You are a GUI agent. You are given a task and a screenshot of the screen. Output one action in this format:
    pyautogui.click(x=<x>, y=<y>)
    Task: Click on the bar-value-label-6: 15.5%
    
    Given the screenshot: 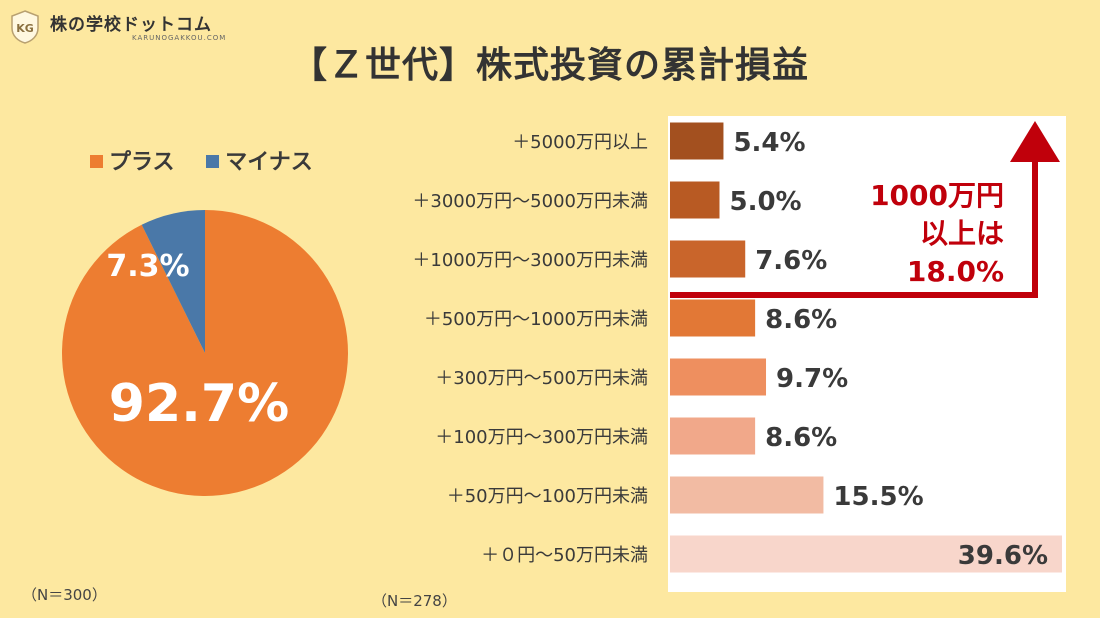 What is the action you would take?
    pyautogui.click(x=878, y=497)
    